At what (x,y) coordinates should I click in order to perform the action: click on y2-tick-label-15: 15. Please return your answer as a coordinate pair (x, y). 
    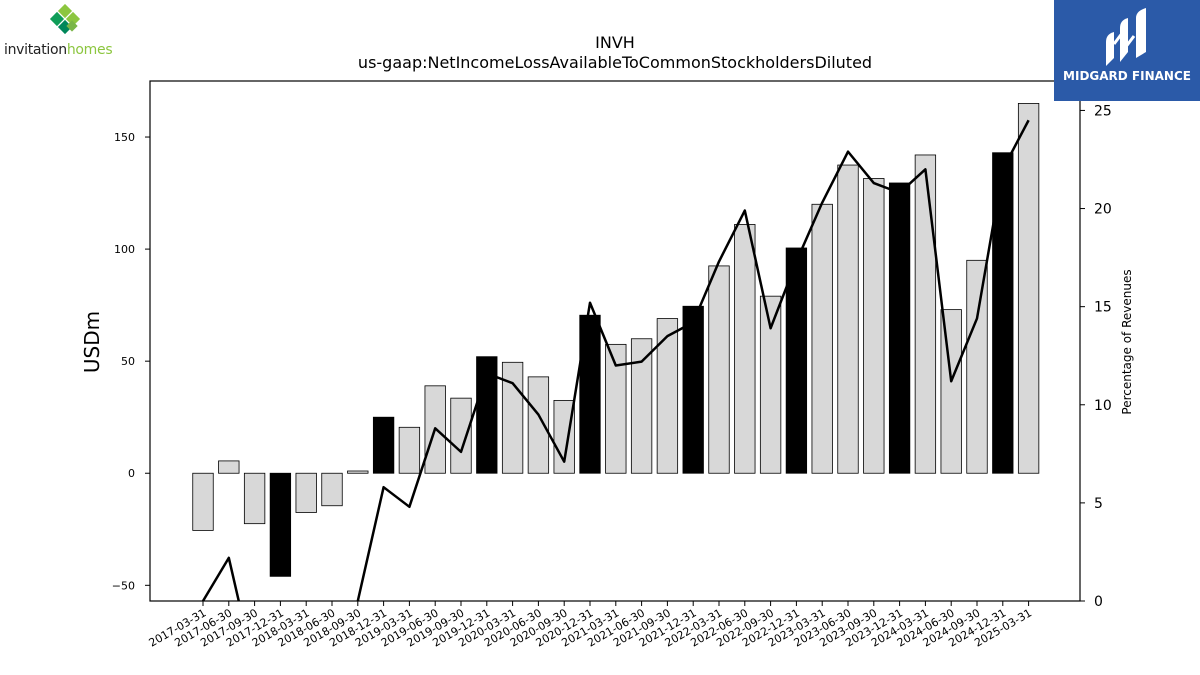
    Looking at the image, I should click on (1103, 308).